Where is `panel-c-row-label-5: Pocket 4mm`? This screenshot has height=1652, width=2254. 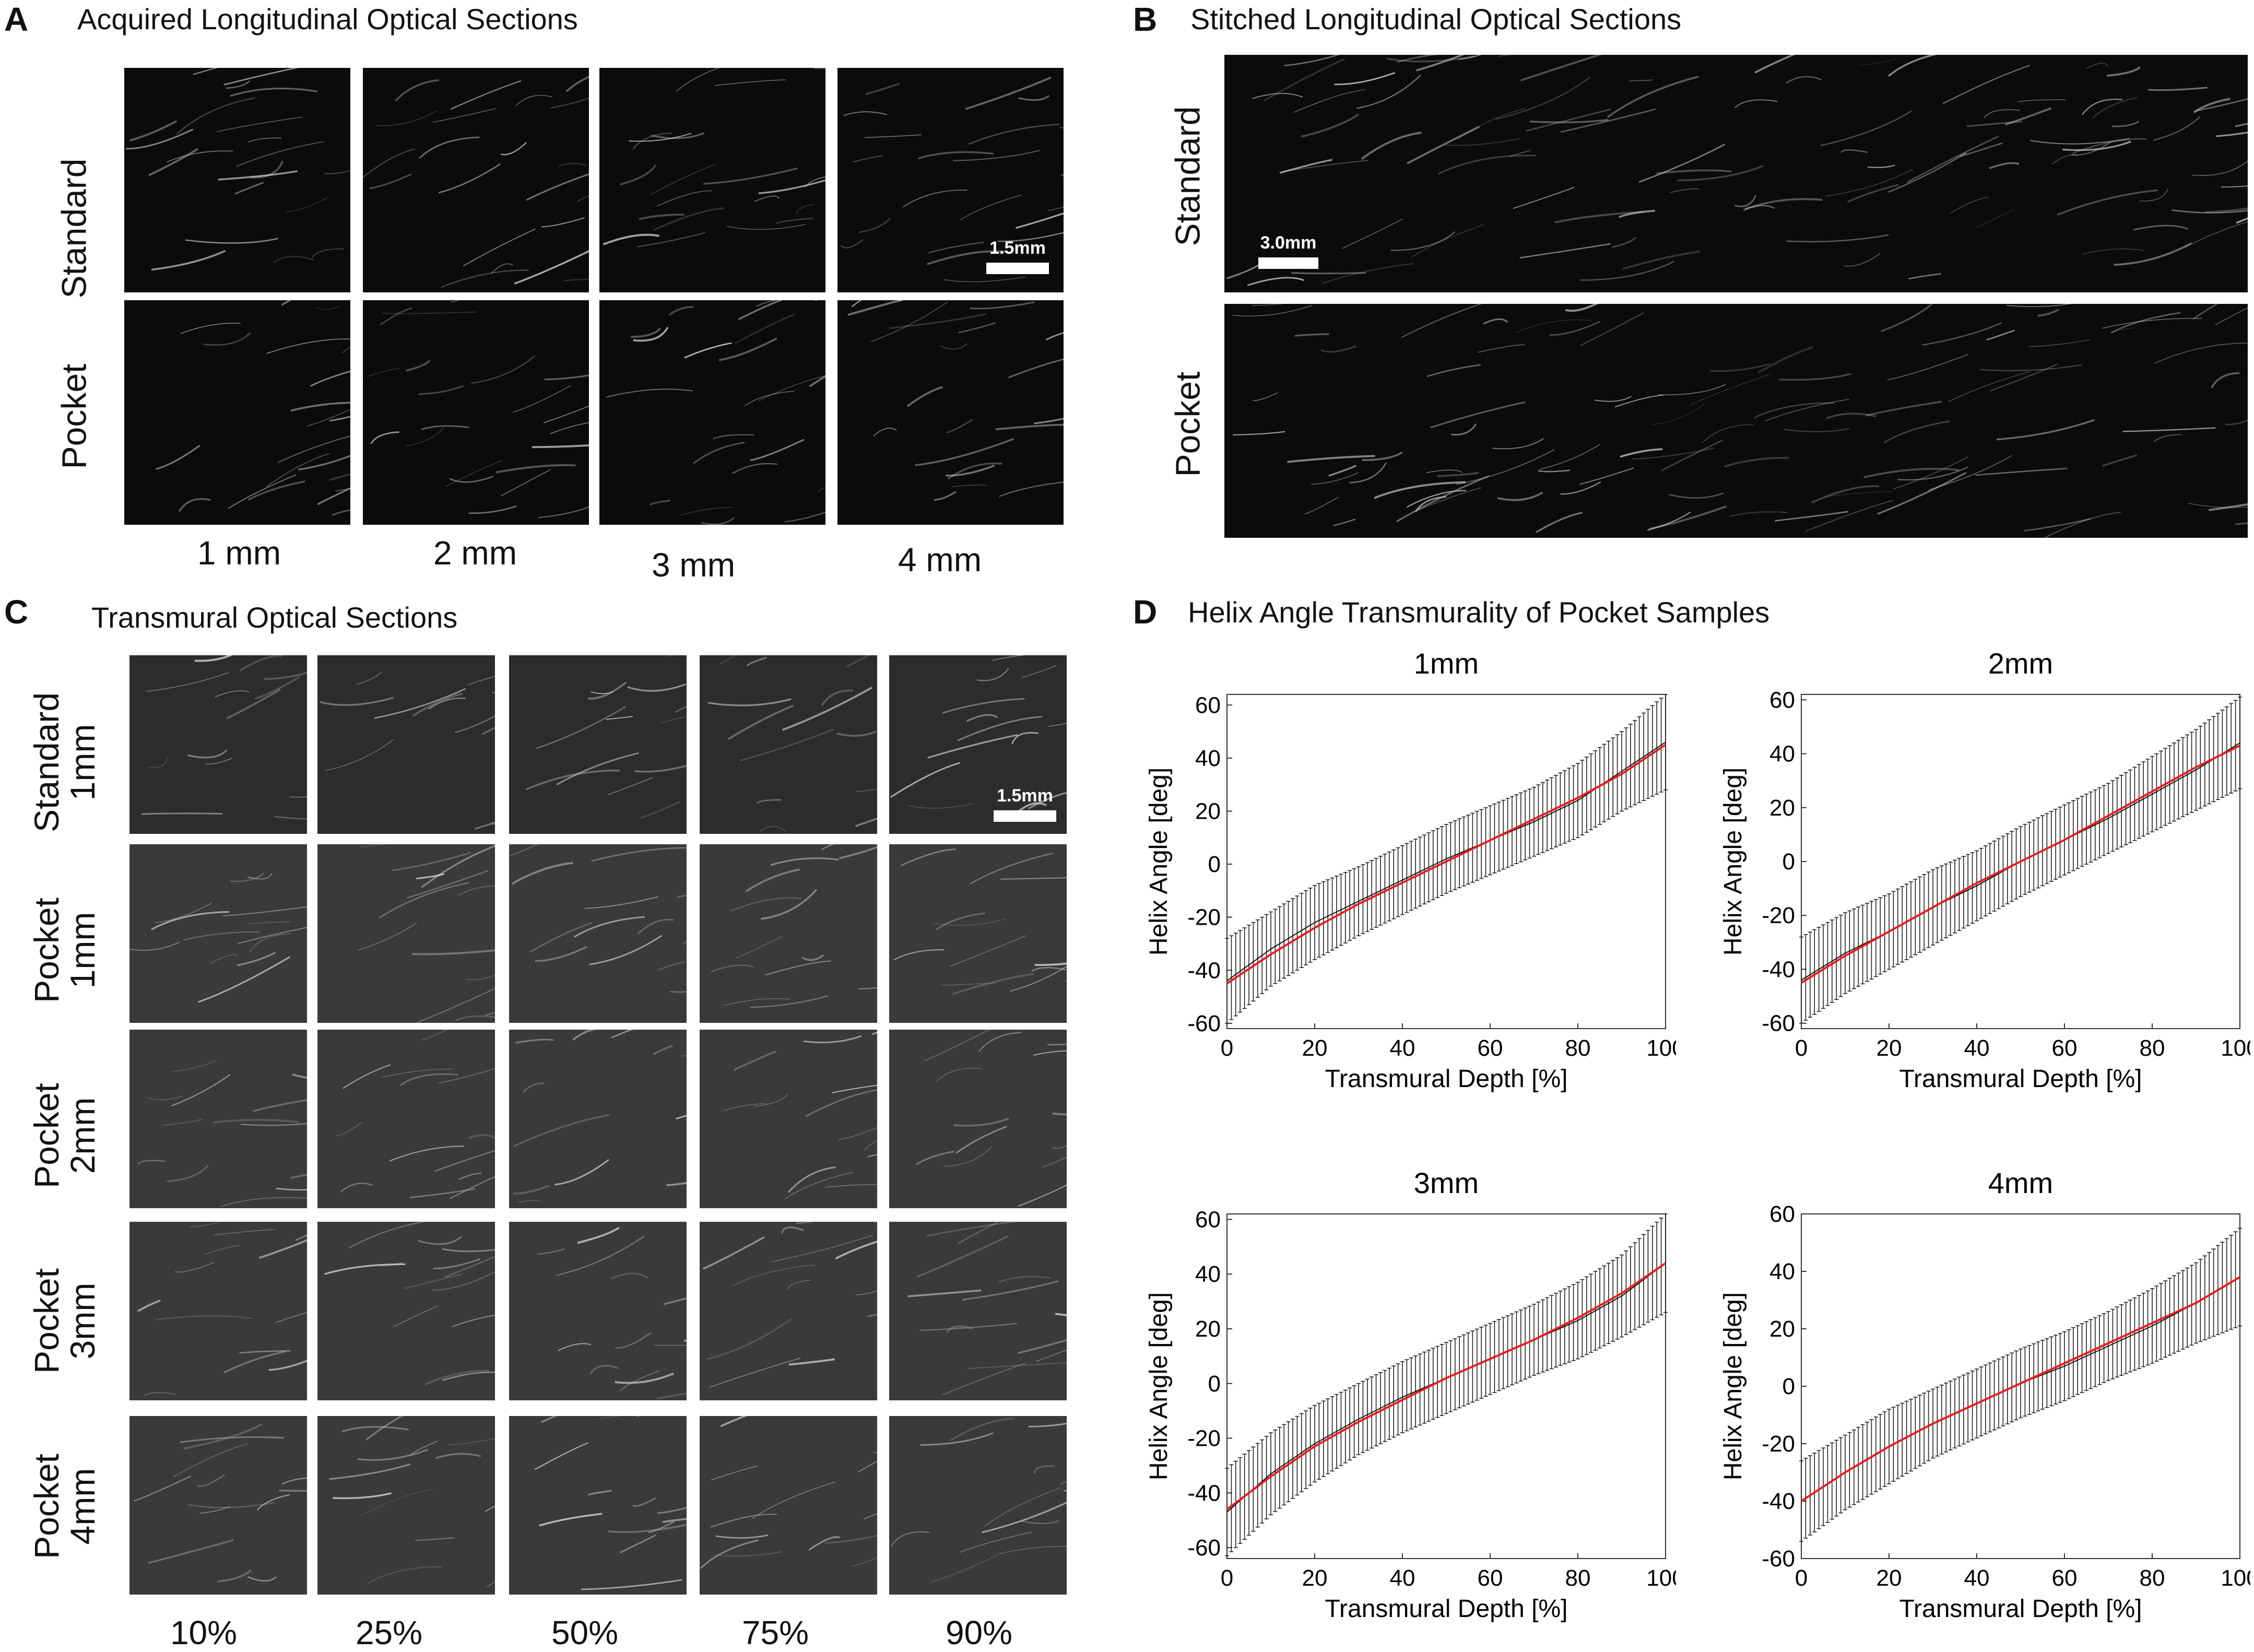 panel-c-row-label-5: Pocket 4mm is located at coordinates (67, 1506).